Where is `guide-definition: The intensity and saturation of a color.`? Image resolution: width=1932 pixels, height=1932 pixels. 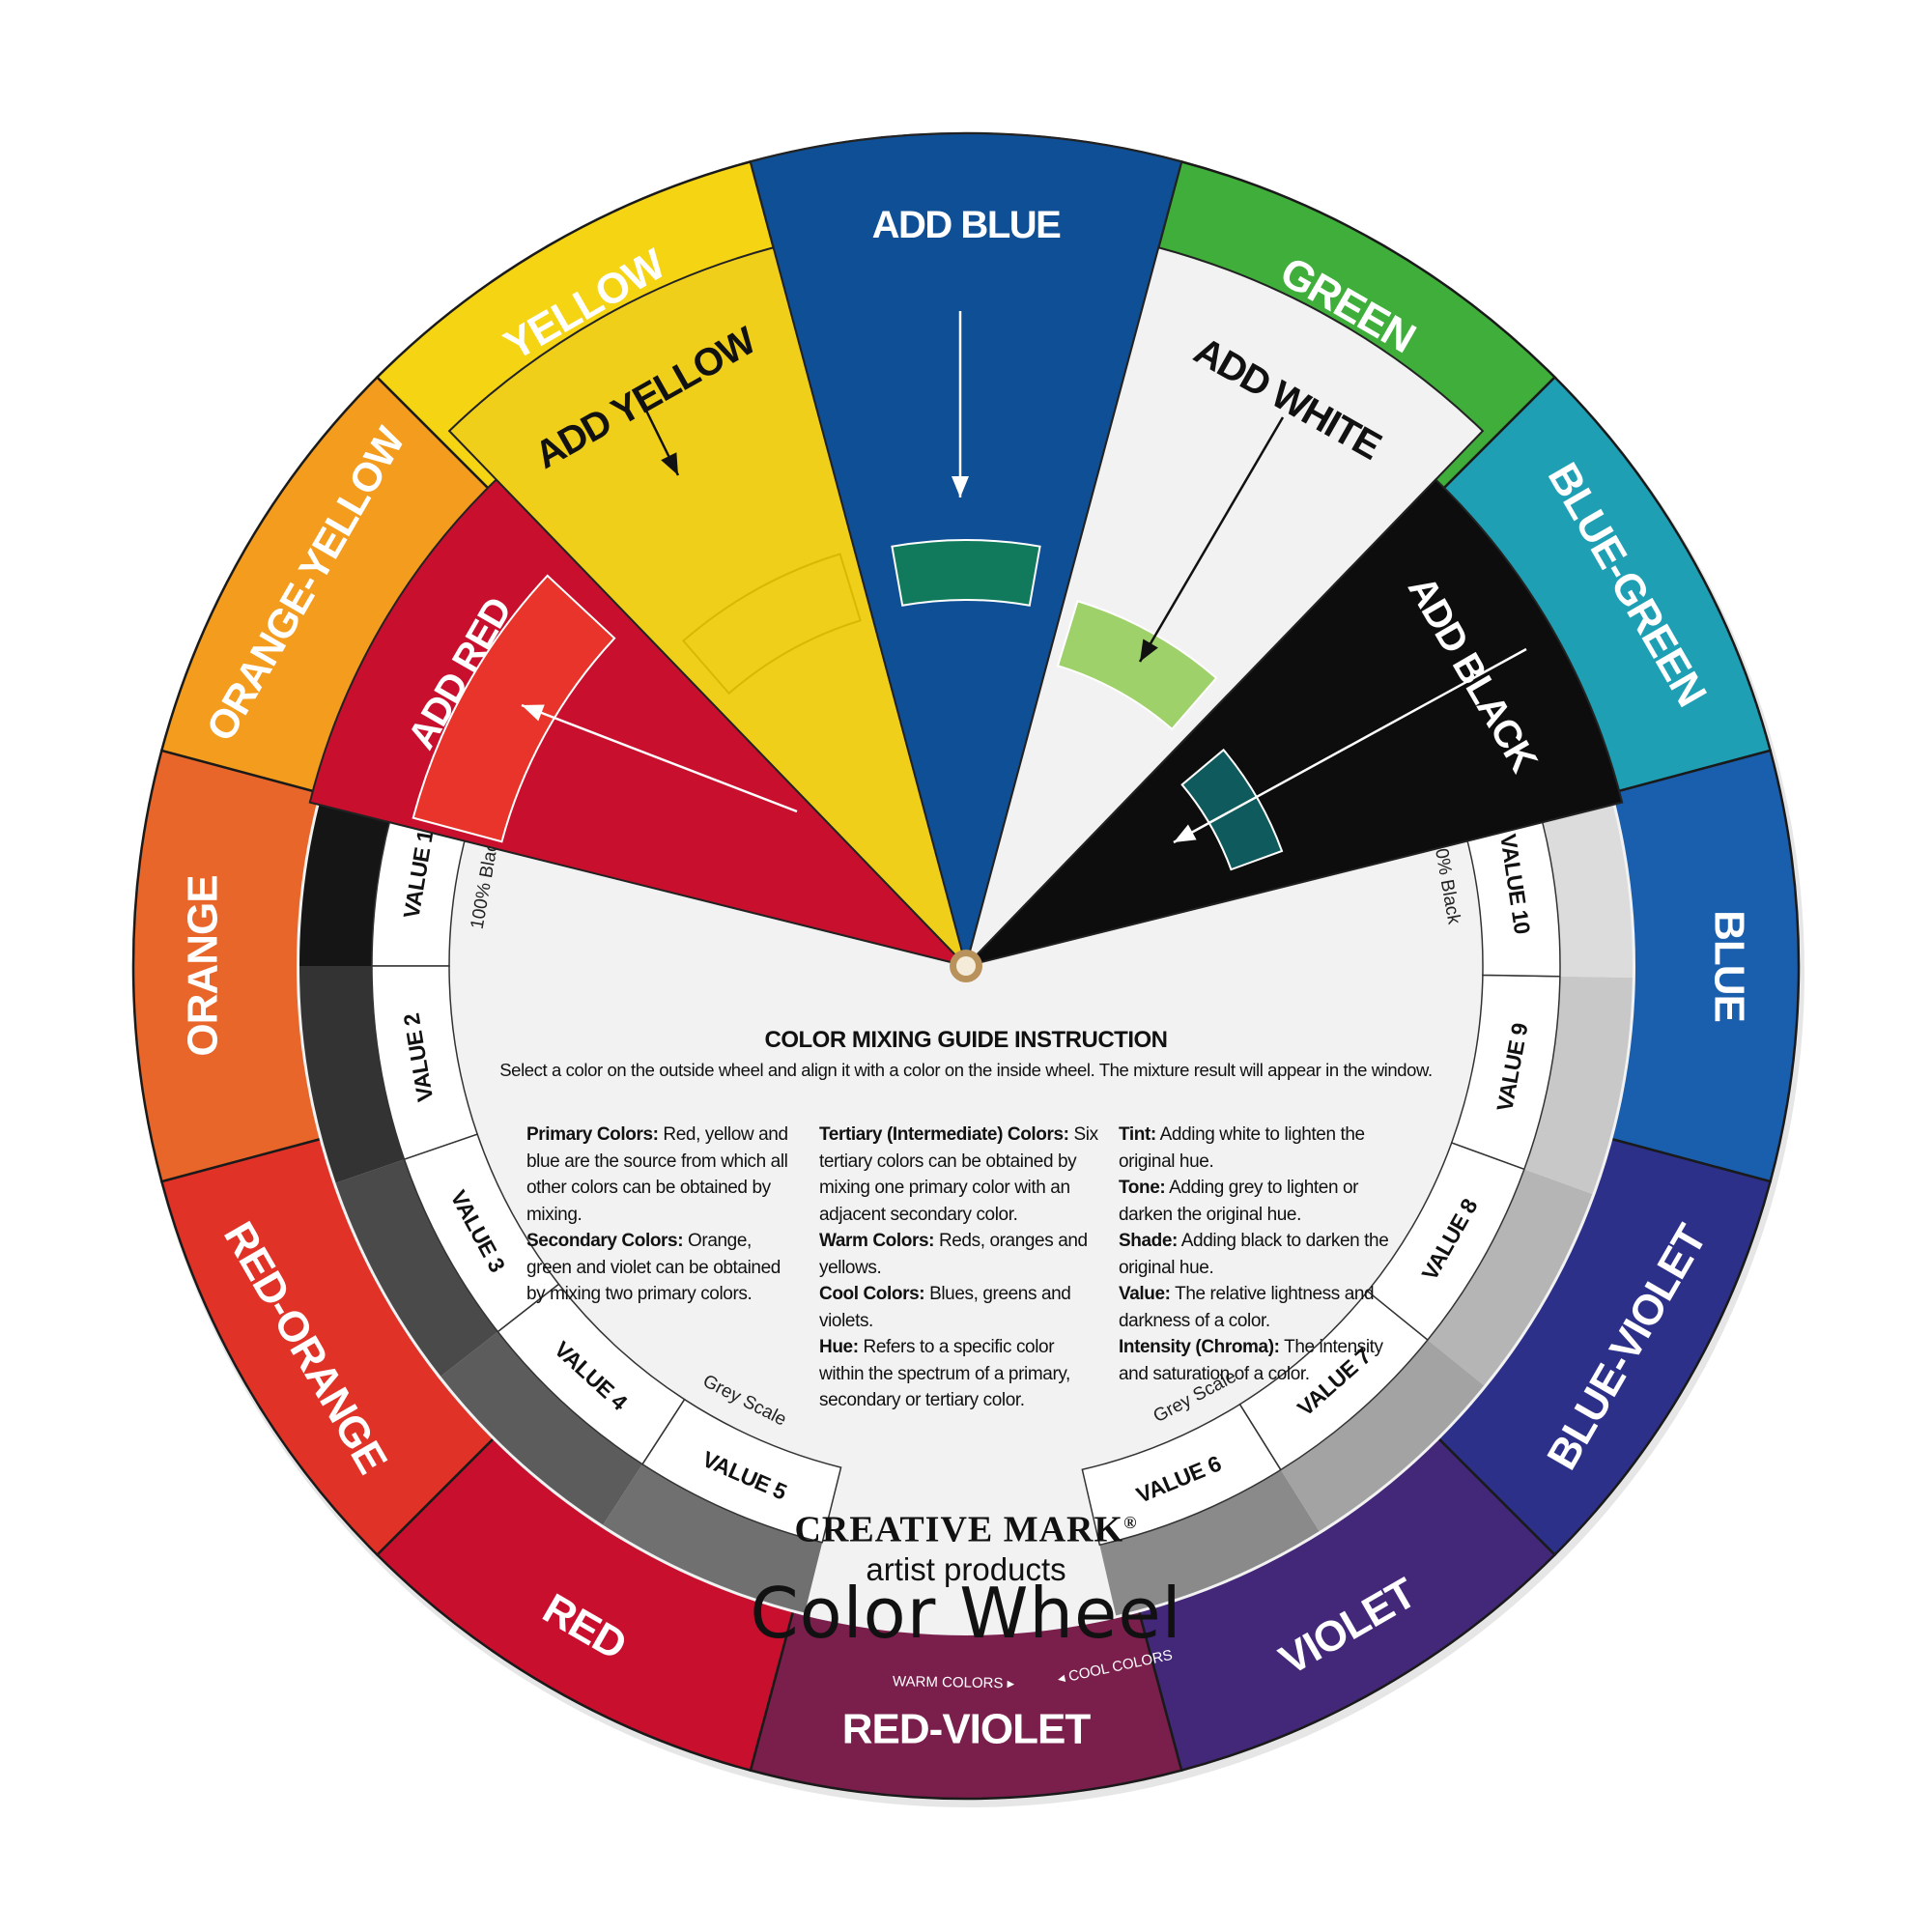 guide-definition: The intensity and saturation of a color. is located at coordinates (1251, 1360).